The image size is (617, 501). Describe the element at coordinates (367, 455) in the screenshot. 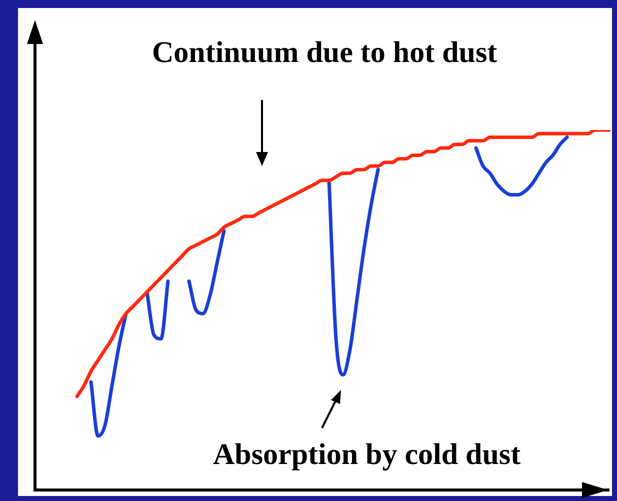

I see `text: Absorption by cold dust` at that location.